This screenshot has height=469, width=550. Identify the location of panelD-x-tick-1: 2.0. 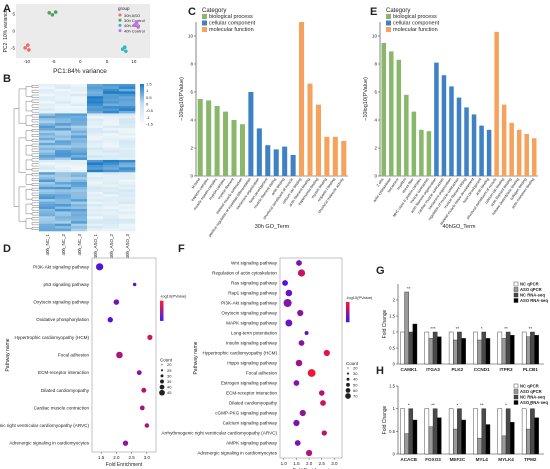
(116, 457).